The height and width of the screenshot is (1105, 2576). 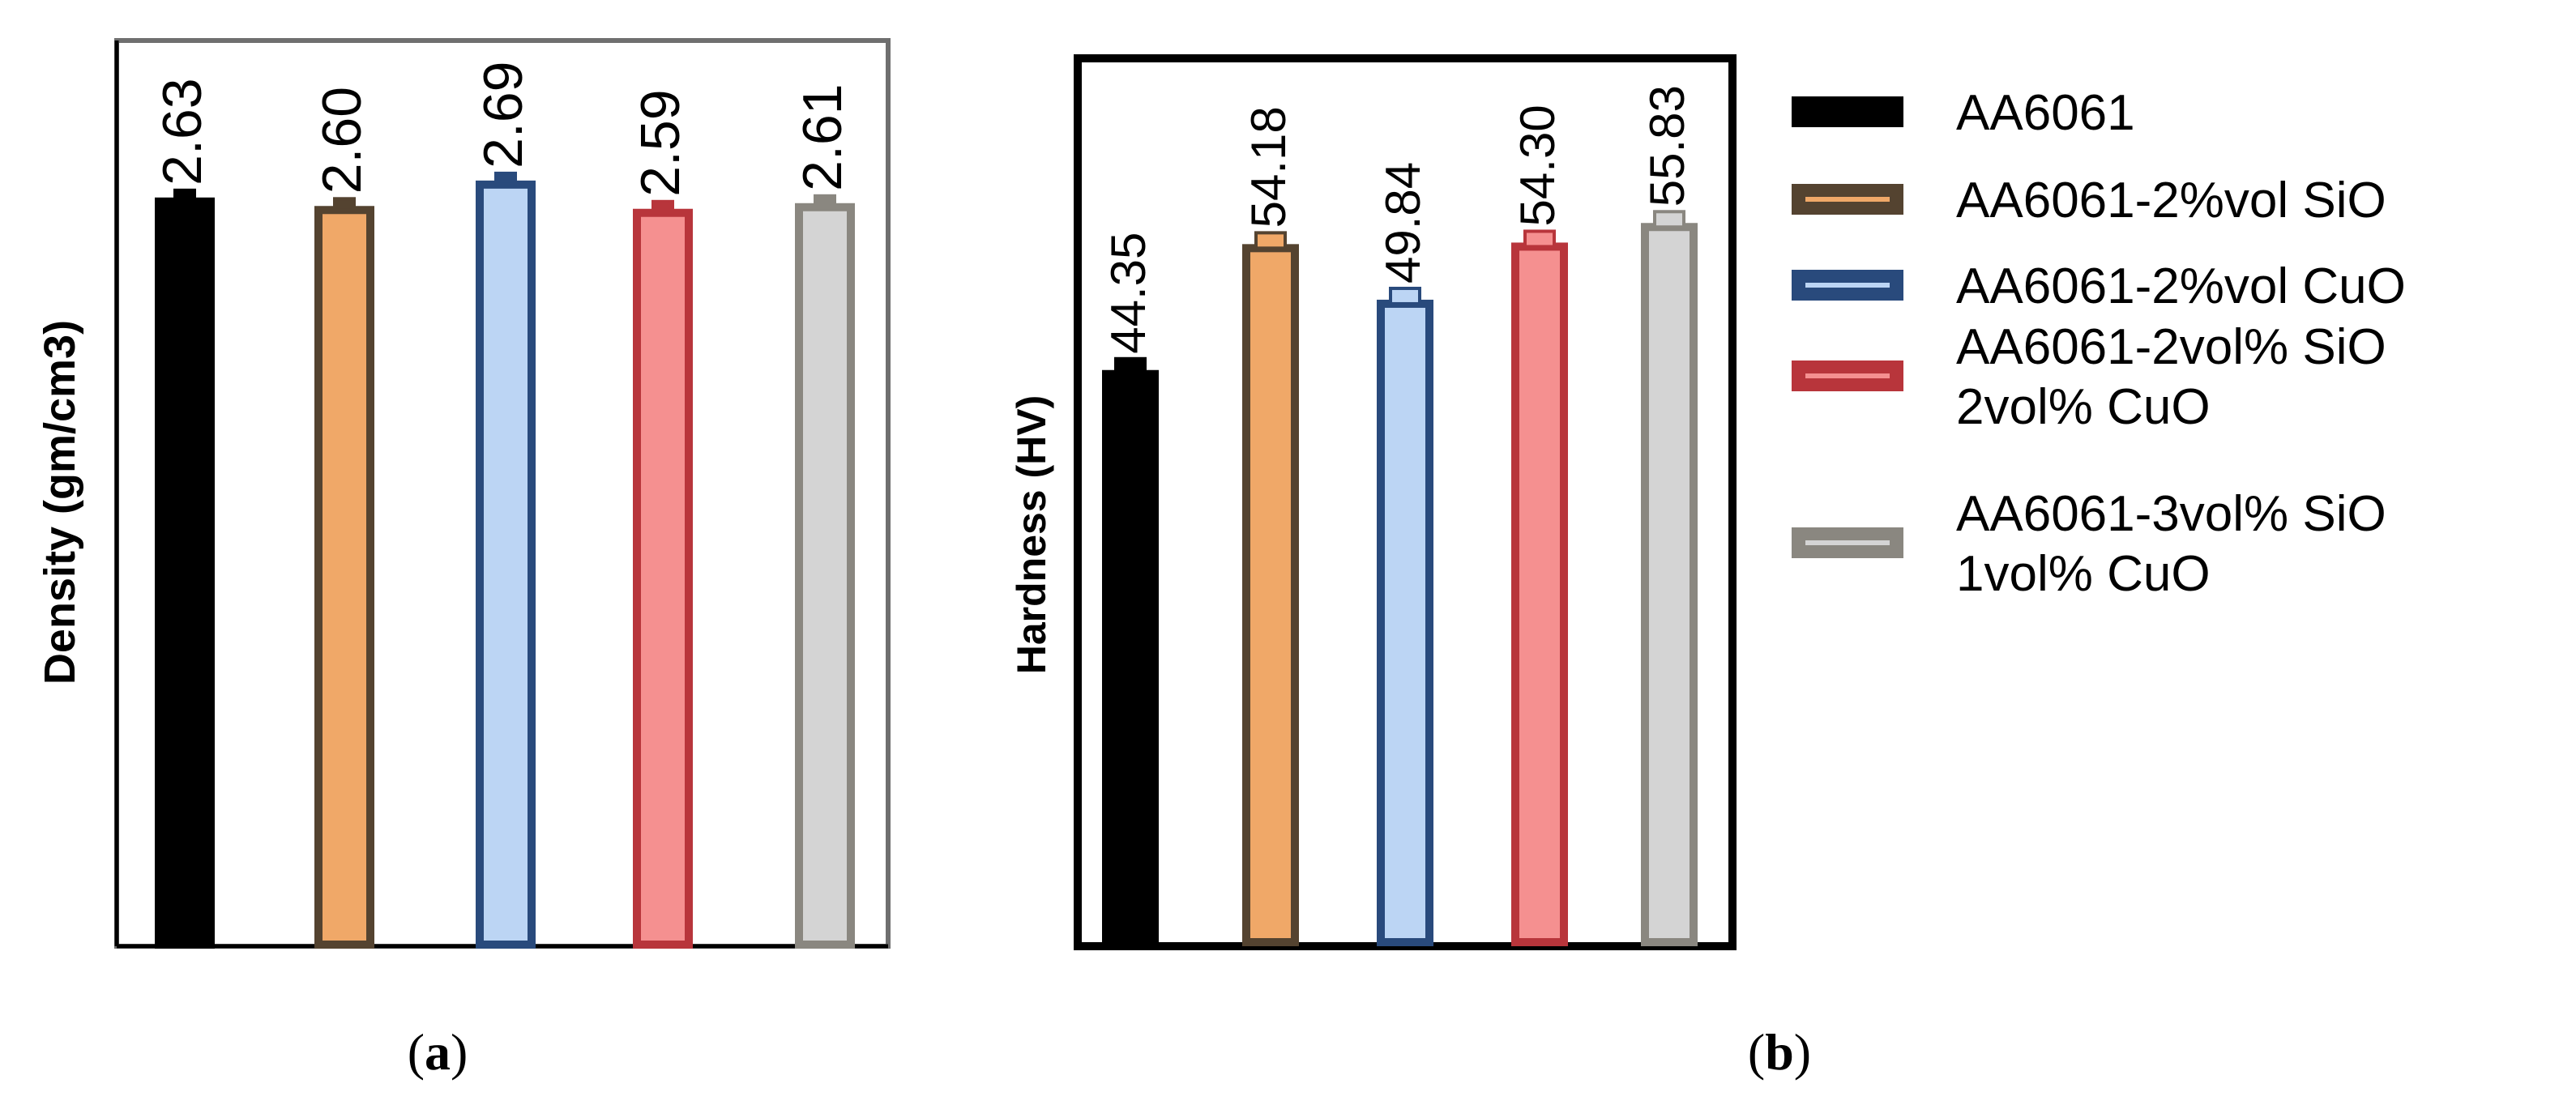 I want to click on data-label-4: 54.30, so click(x=1537, y=165).